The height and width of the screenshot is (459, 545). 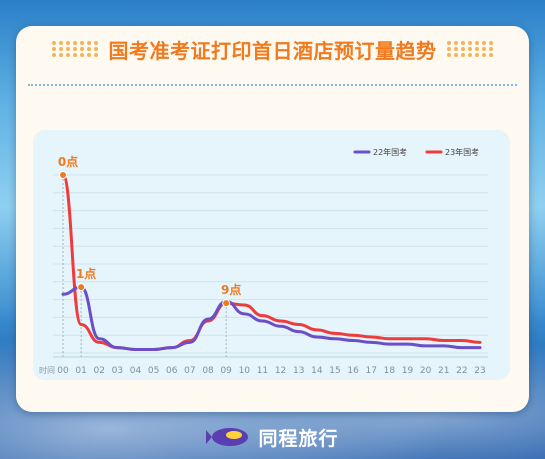 I want to click on x-tick-label: 14, so click(x=317, y=371).